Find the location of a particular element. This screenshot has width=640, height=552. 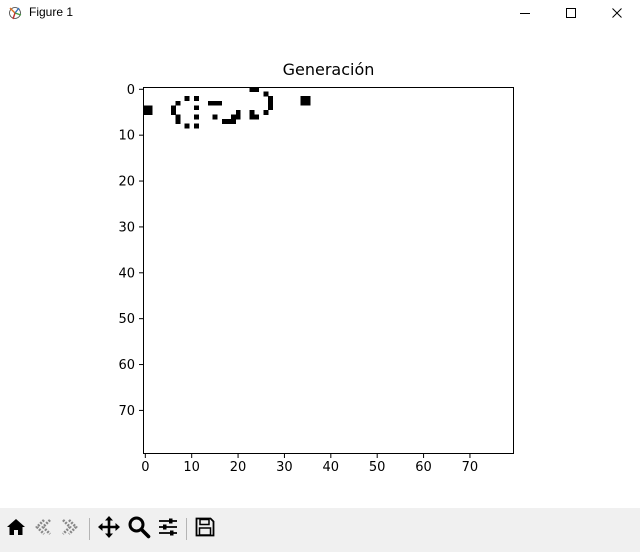

zoom-button is located at coordinates (139, 529).